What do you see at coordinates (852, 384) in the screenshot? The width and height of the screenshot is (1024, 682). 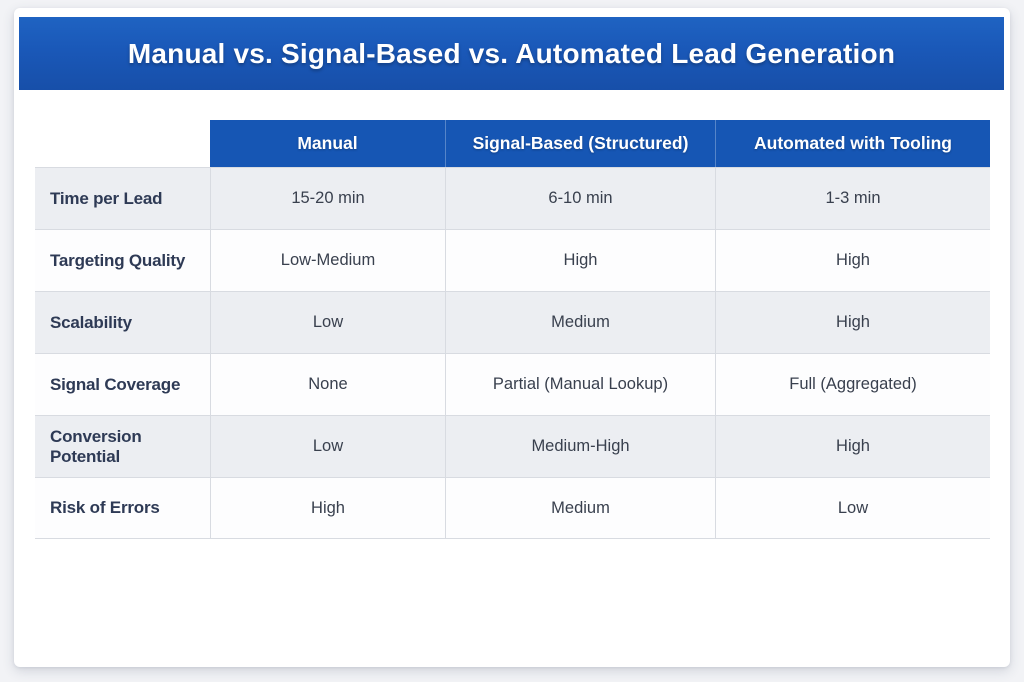 I see `table-cell: Full (Aggregated)` at bounding box center [852, 384].